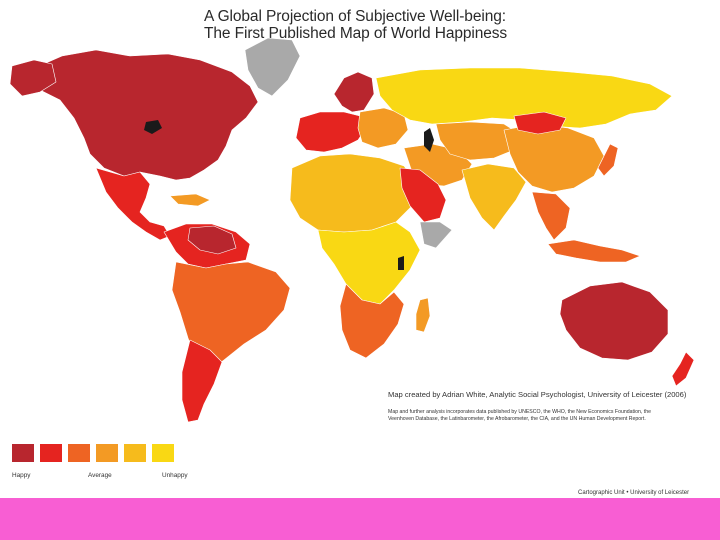  I want to click on region-western-europe, so click(331, 132).